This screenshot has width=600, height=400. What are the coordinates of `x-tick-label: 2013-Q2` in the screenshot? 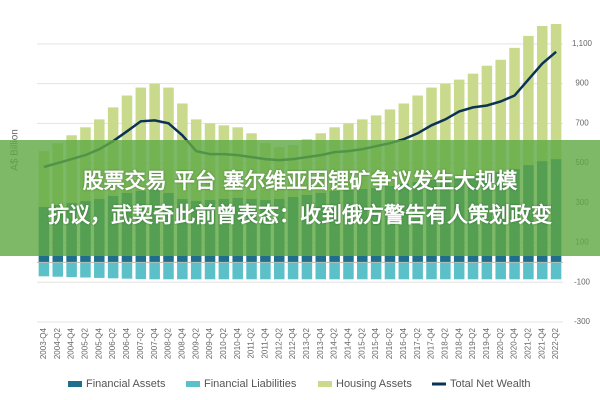 It's located at (306, 343).